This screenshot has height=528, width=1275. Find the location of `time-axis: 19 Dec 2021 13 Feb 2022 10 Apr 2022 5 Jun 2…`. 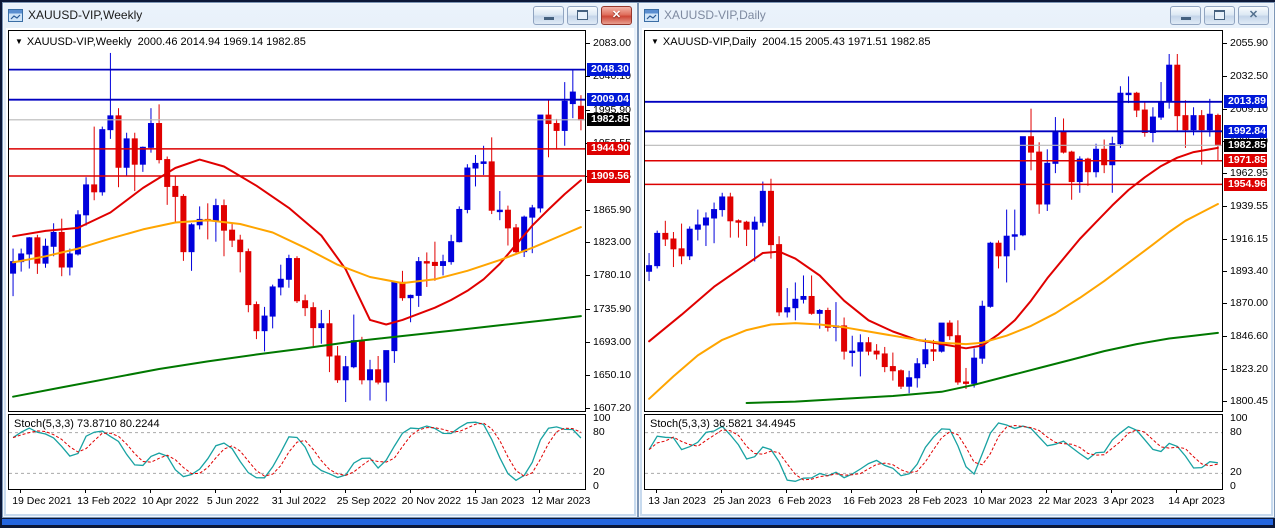

time-axis: 19 Dec 2021 13 Feb 2022 10 Apr 2022 5 Jun 2… is located at coordinates (320, 501).